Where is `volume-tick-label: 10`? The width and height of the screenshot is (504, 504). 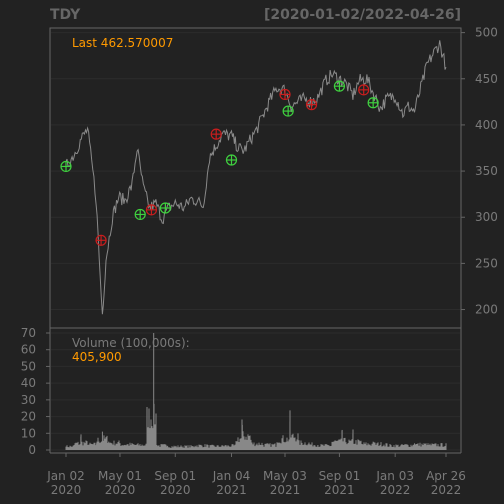
volume-tick-label: 10 is located at coordinates (28, 433).